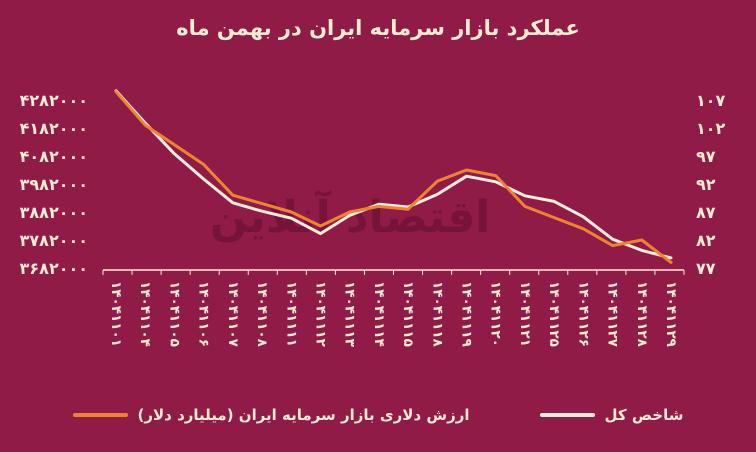  What do you see at coordinates (554, 314) in the screenshot?
I see `svg-text: ۱۴۰۴۱۱۲۵` at bounding box center [554, 314].